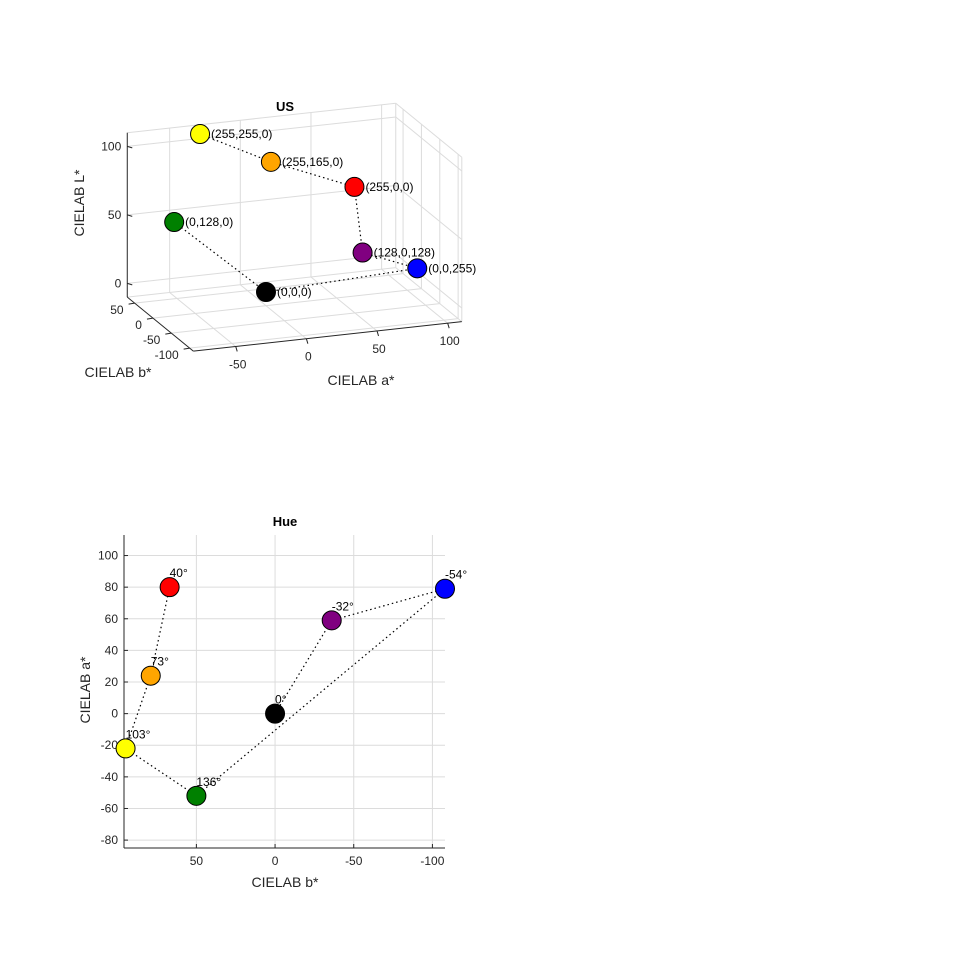 This screenshot has width=960, height=960. Describe the element at coordinates (118, 372) in the screenshot. I see `us-y-axis-label: CIELAB b*` at that location.